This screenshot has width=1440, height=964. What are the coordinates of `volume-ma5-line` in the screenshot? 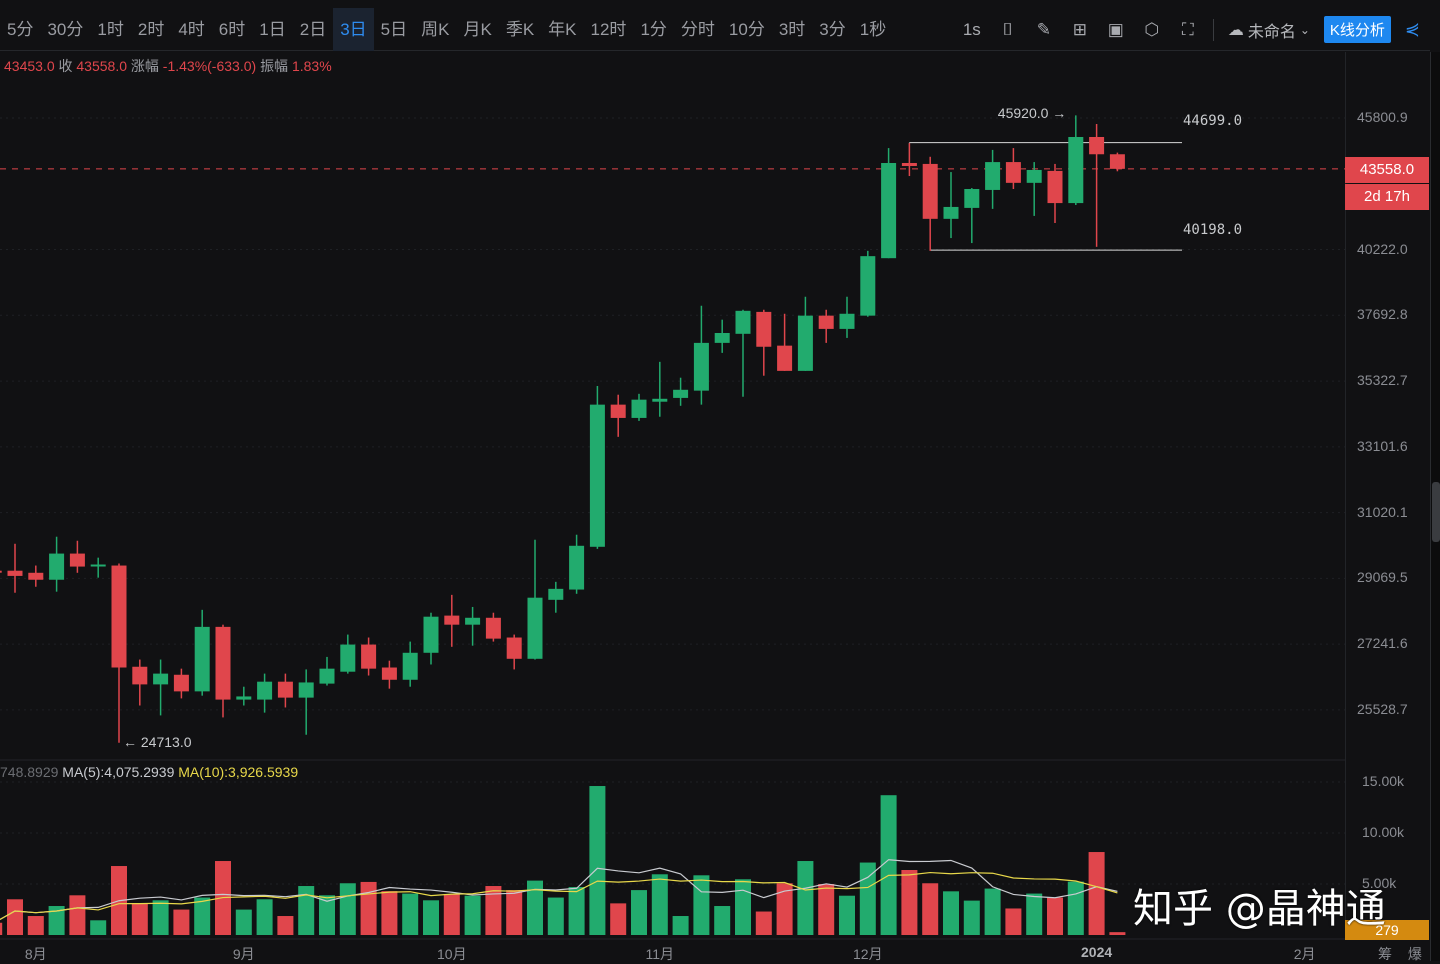 It's located at (559, 890).